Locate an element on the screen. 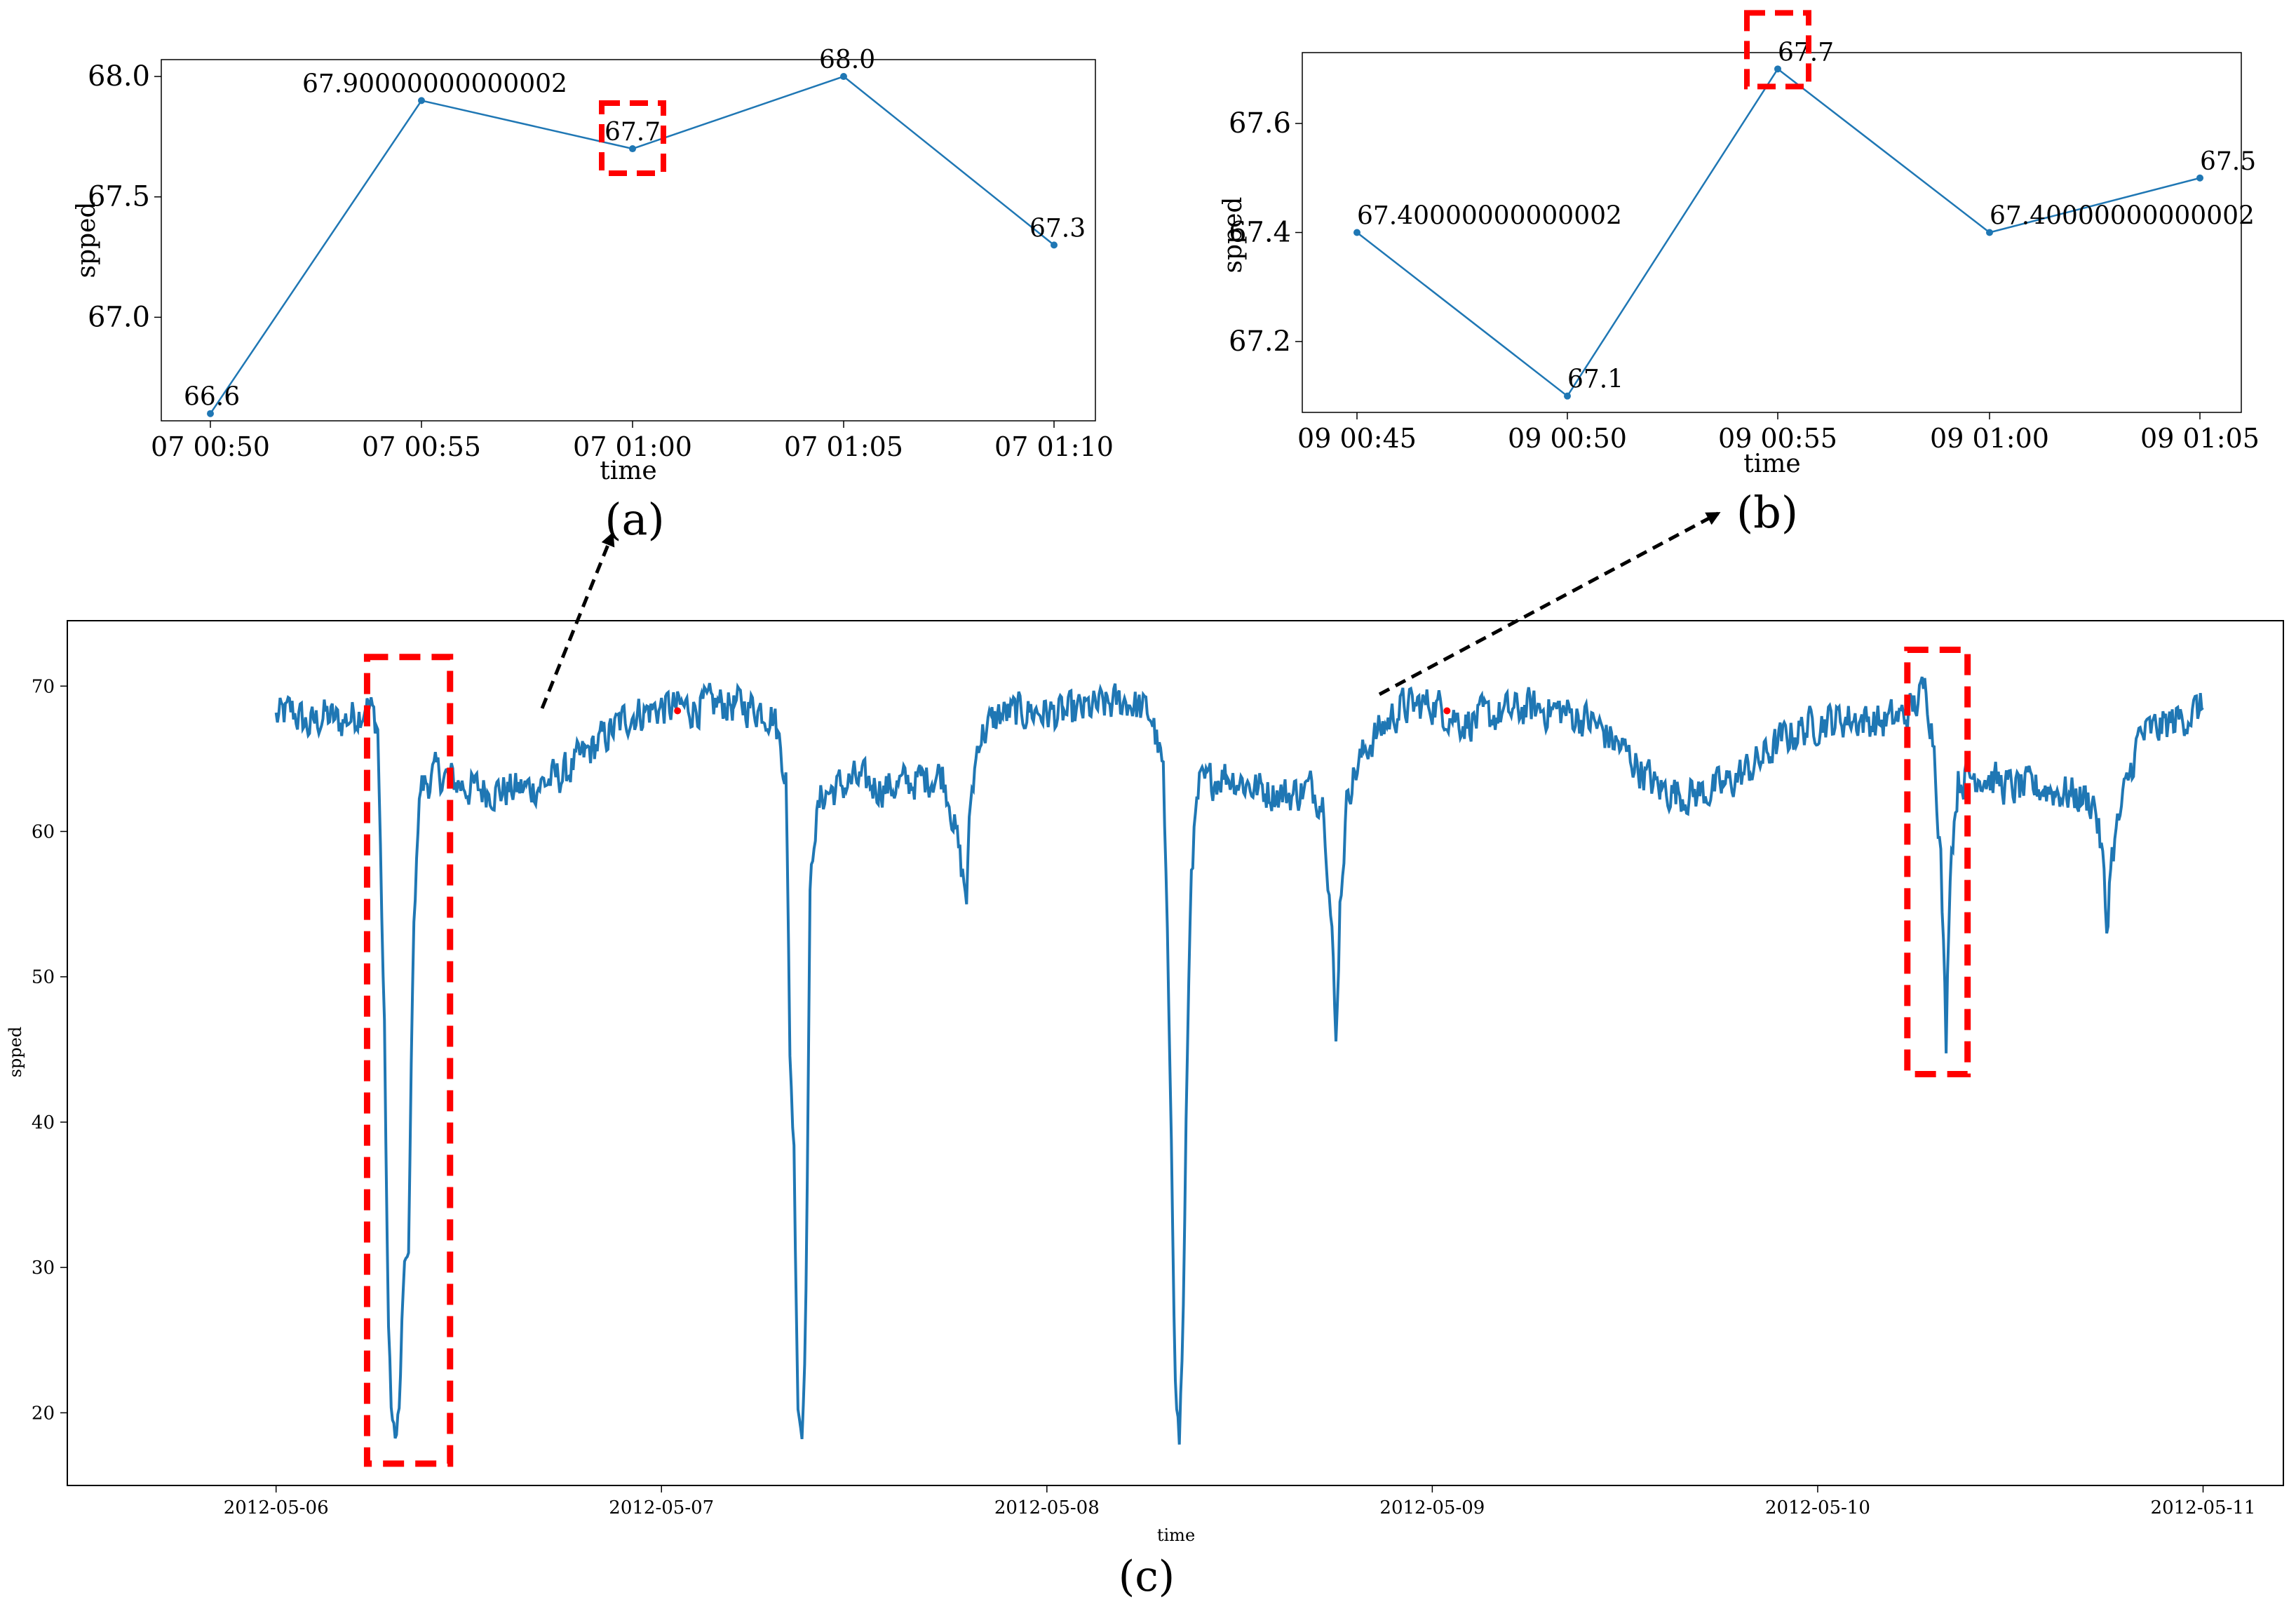  x-tick-label: 09 01:00 is located at coordinates (1989, 438).